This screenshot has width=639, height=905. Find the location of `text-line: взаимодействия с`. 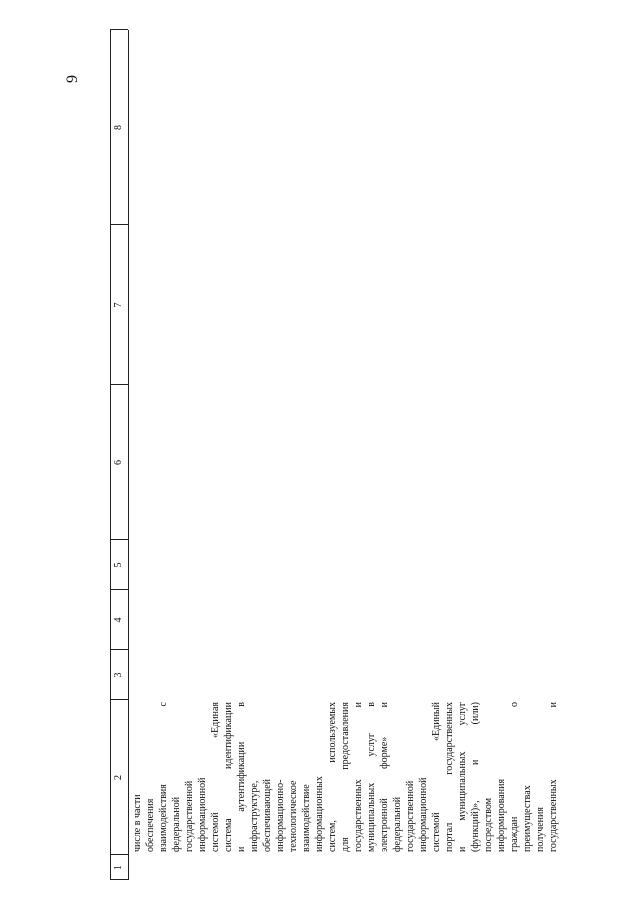

text-line: взаимодействия с is located at coordinates (163, 777).